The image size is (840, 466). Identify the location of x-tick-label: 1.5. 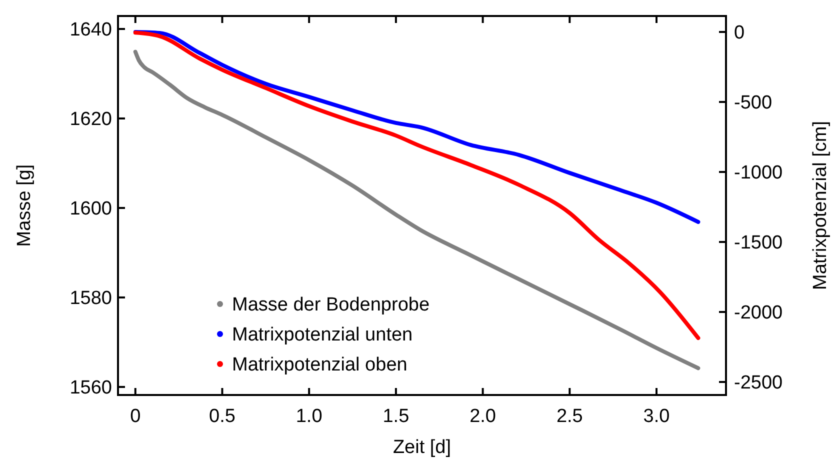
(396, 416).